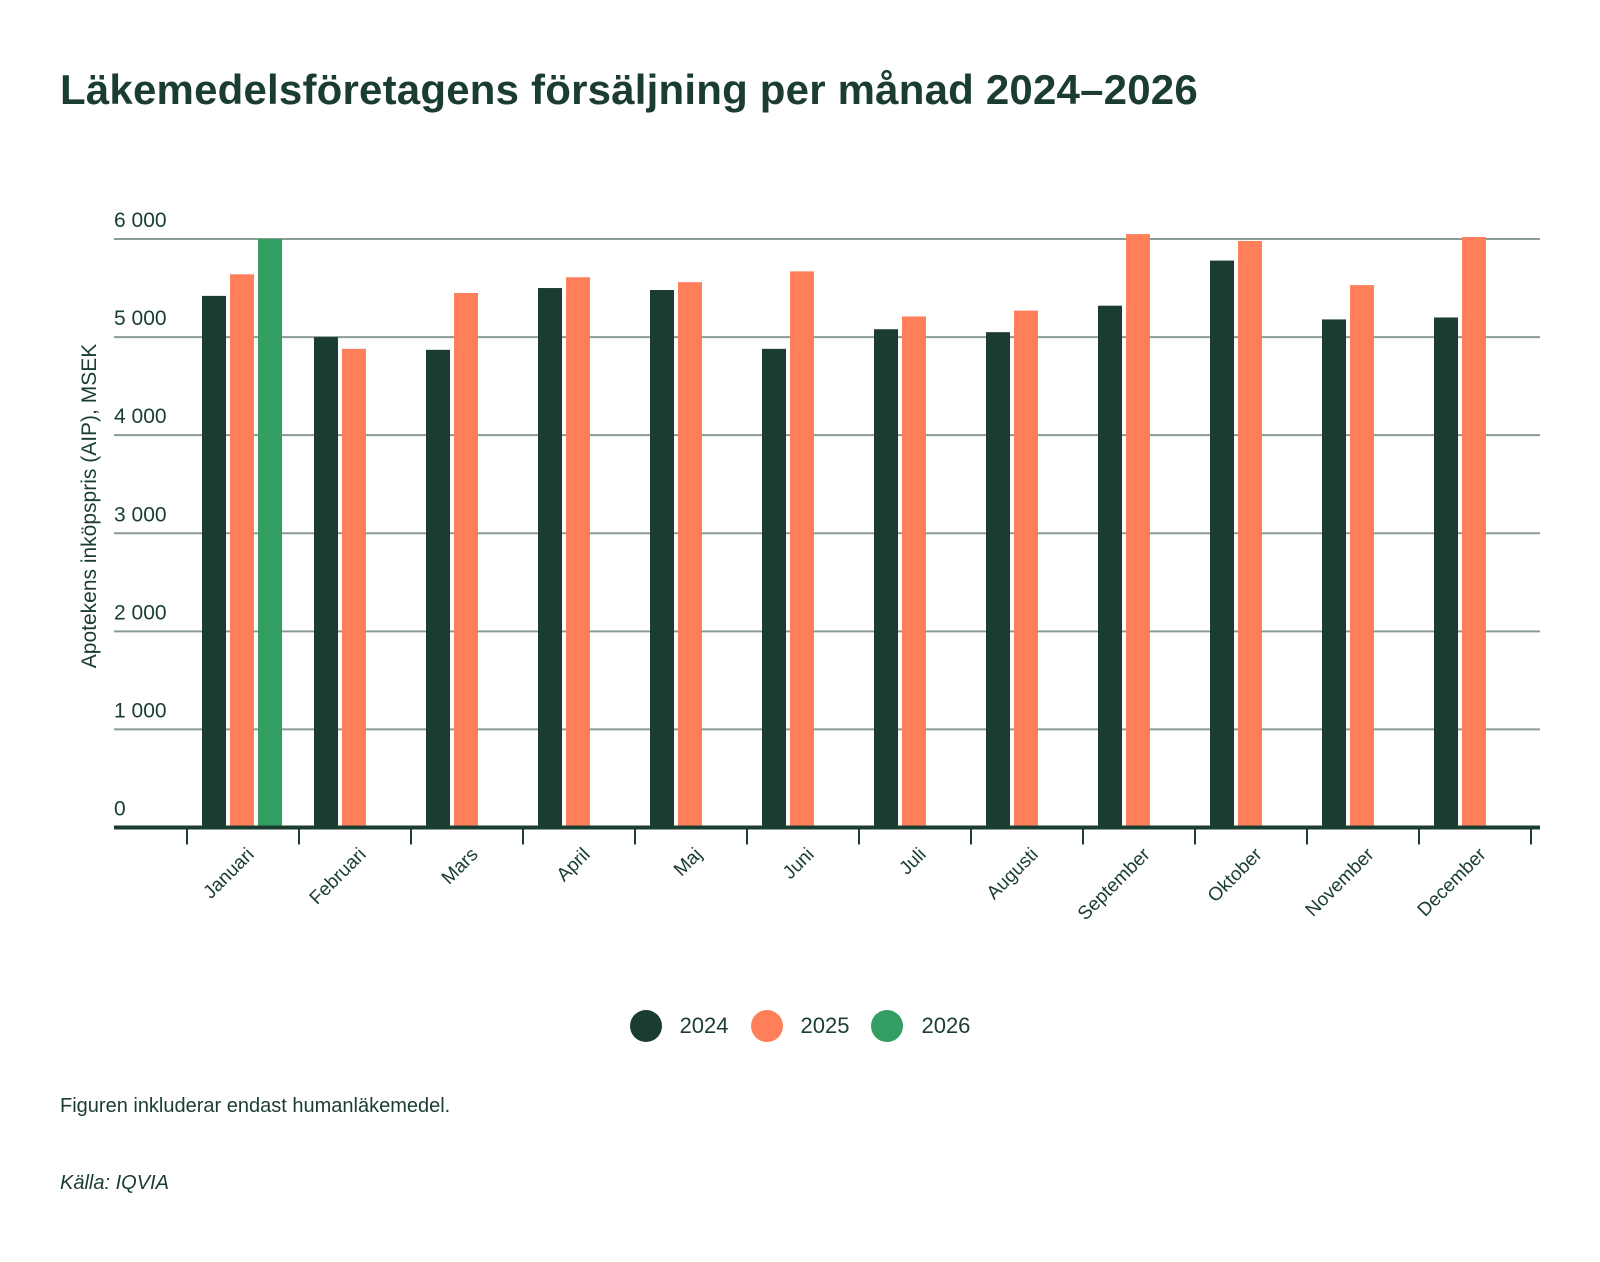 The width and height of the screenshot is (1600, 1262). What do you see at coordinates (574, 865) in the screenshot?
I see `x-tick-label: April` at bounding box center [574, 865].